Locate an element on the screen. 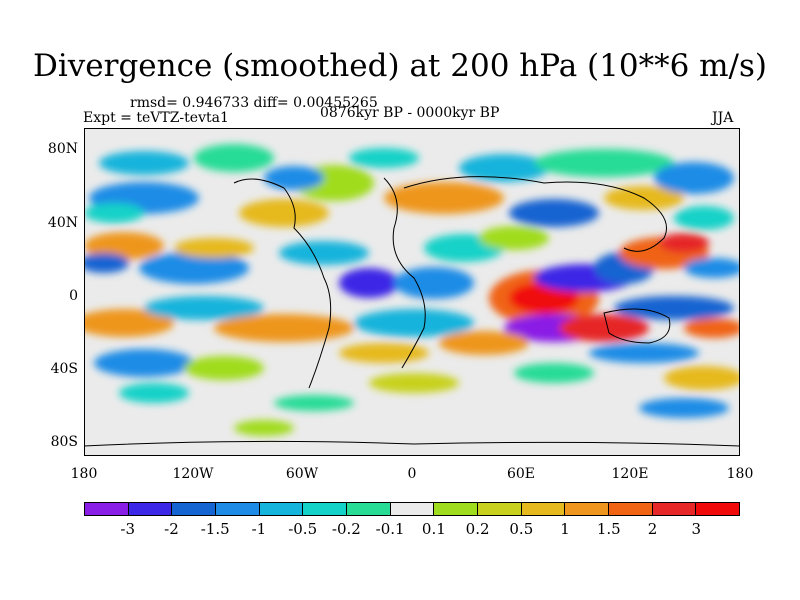 The image size is (800, 600). colorbar-level-label: -0.1 is located at coordinates (390, 529).